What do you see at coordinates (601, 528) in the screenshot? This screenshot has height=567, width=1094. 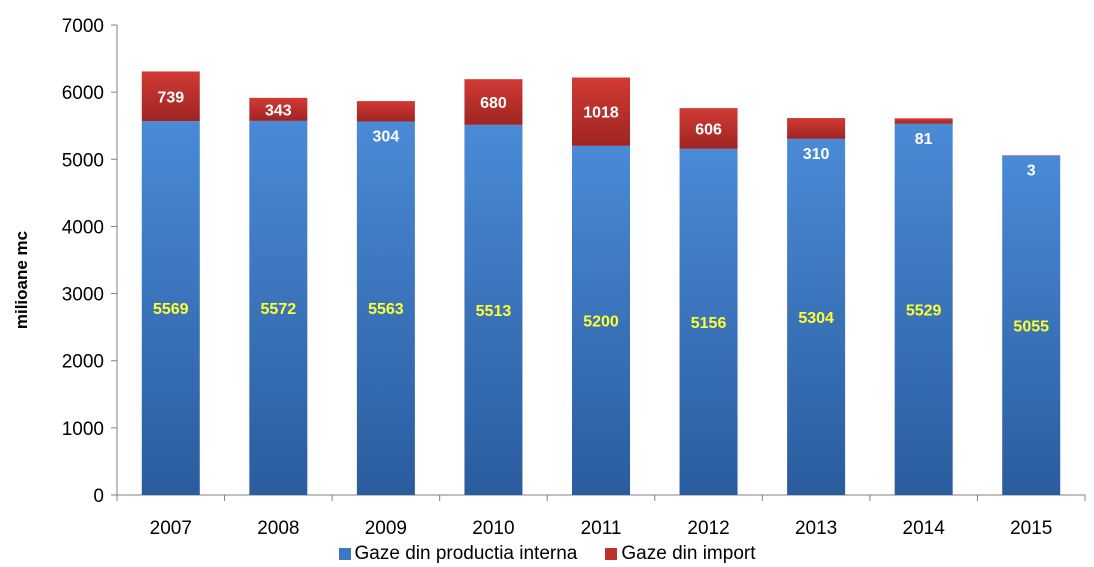 I see `x-tick-label: 2011` at bounding box center [601, 528].